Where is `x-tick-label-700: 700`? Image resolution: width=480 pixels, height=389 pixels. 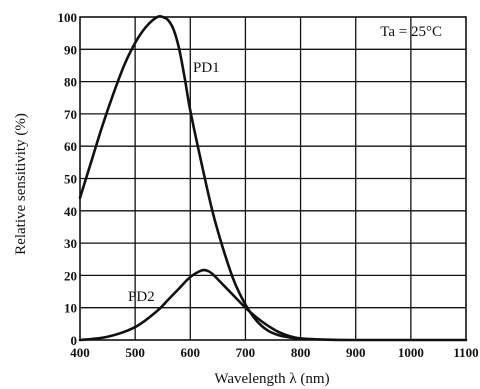 x-tick-label-700: 700 is located at coordinates (246, 352).